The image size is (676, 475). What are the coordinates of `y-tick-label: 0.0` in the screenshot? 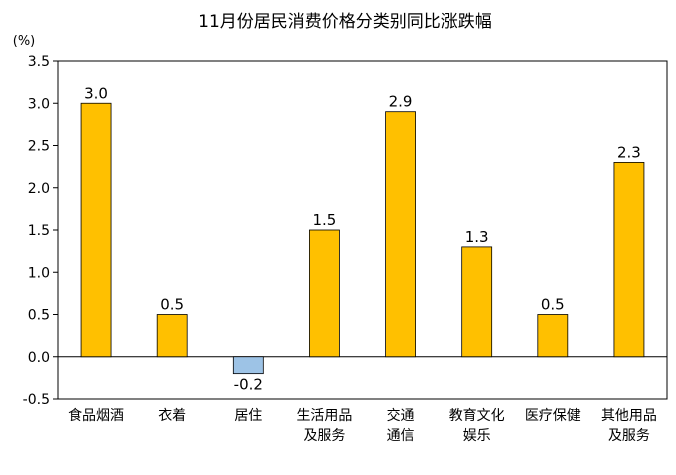 It's located at (39, 358).